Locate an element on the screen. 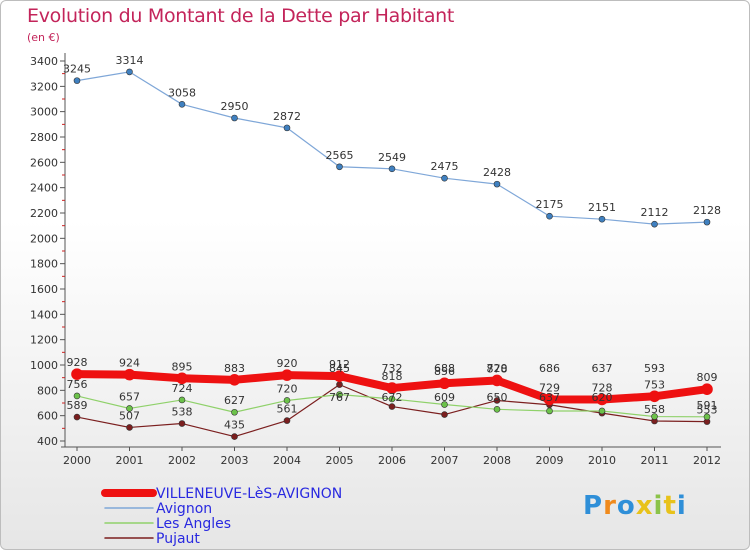 This screenshot has width=750, height=550. data-label: 2428 is located at coordinates (497, 172).